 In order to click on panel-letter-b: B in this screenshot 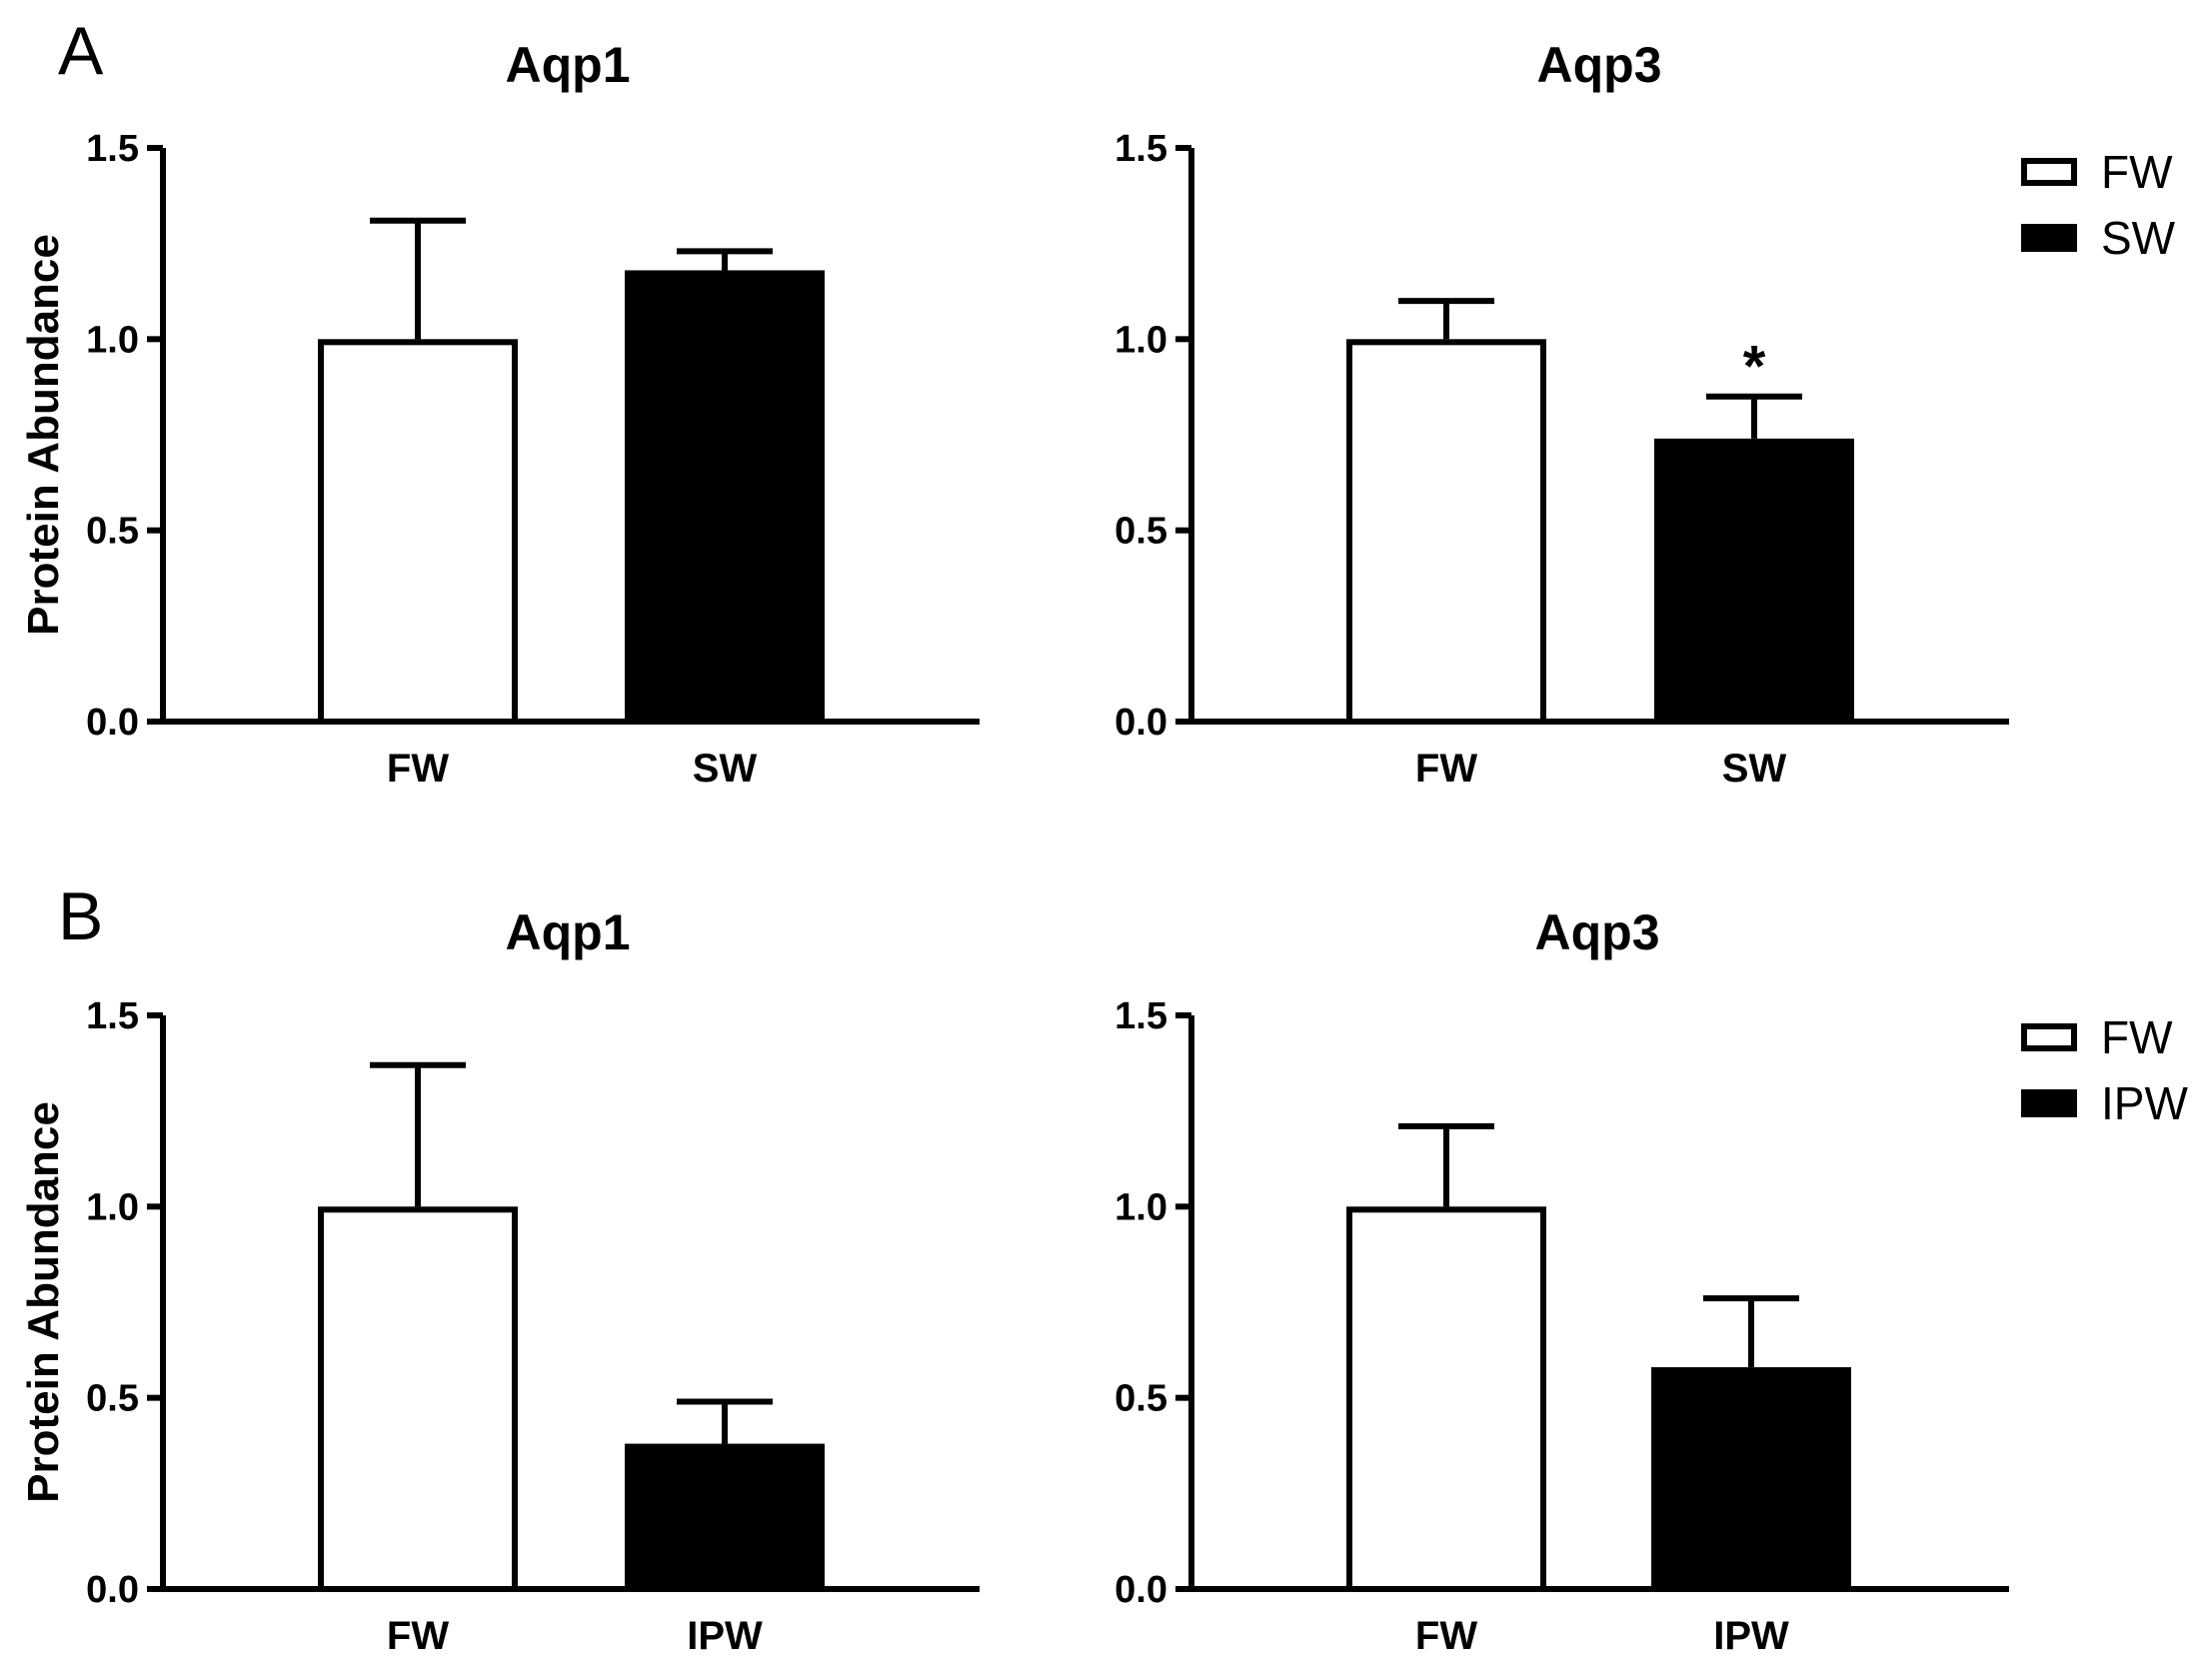, I will do `click(80, 916)`.